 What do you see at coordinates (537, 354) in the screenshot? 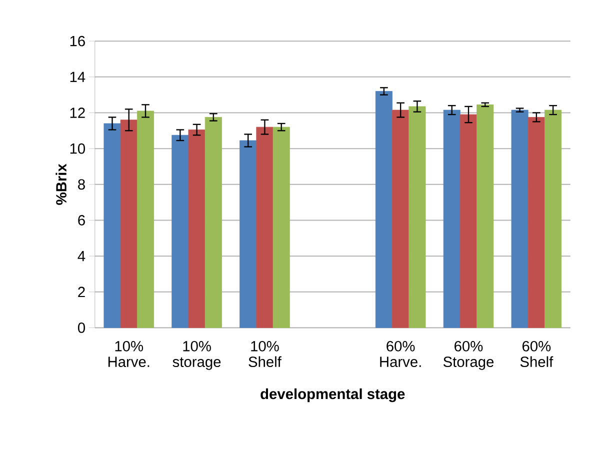
I see `x-tick-label: 60% Shelf` at bounding box center [537, 354].